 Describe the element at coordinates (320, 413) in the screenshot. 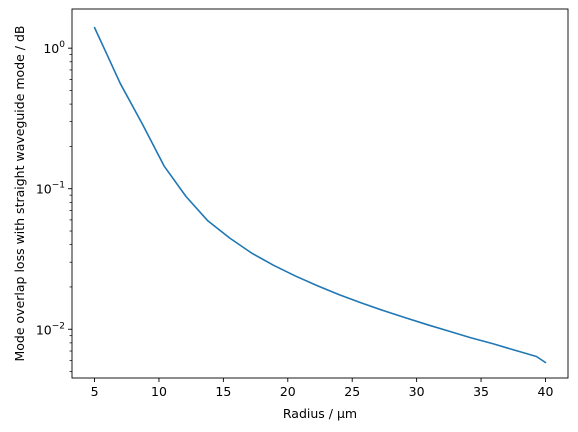

I see `x-axis-title: Radius / µm` at that location.